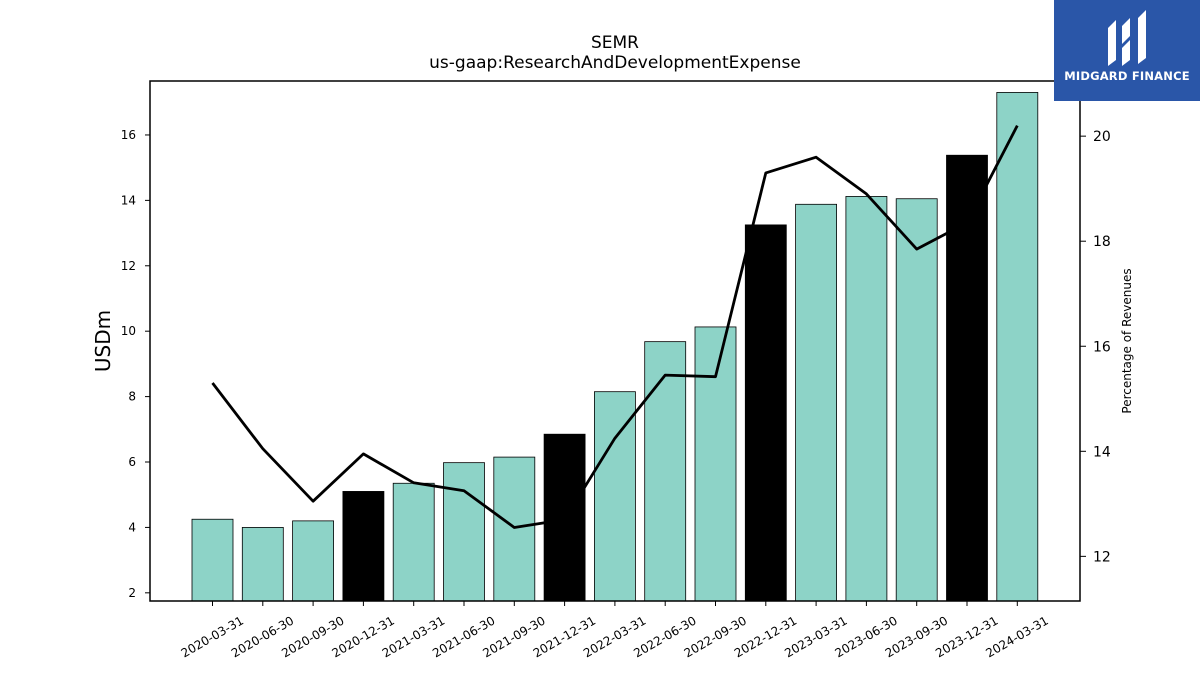  I want to click on y2-tick-label: 16, so click(1102, 347).